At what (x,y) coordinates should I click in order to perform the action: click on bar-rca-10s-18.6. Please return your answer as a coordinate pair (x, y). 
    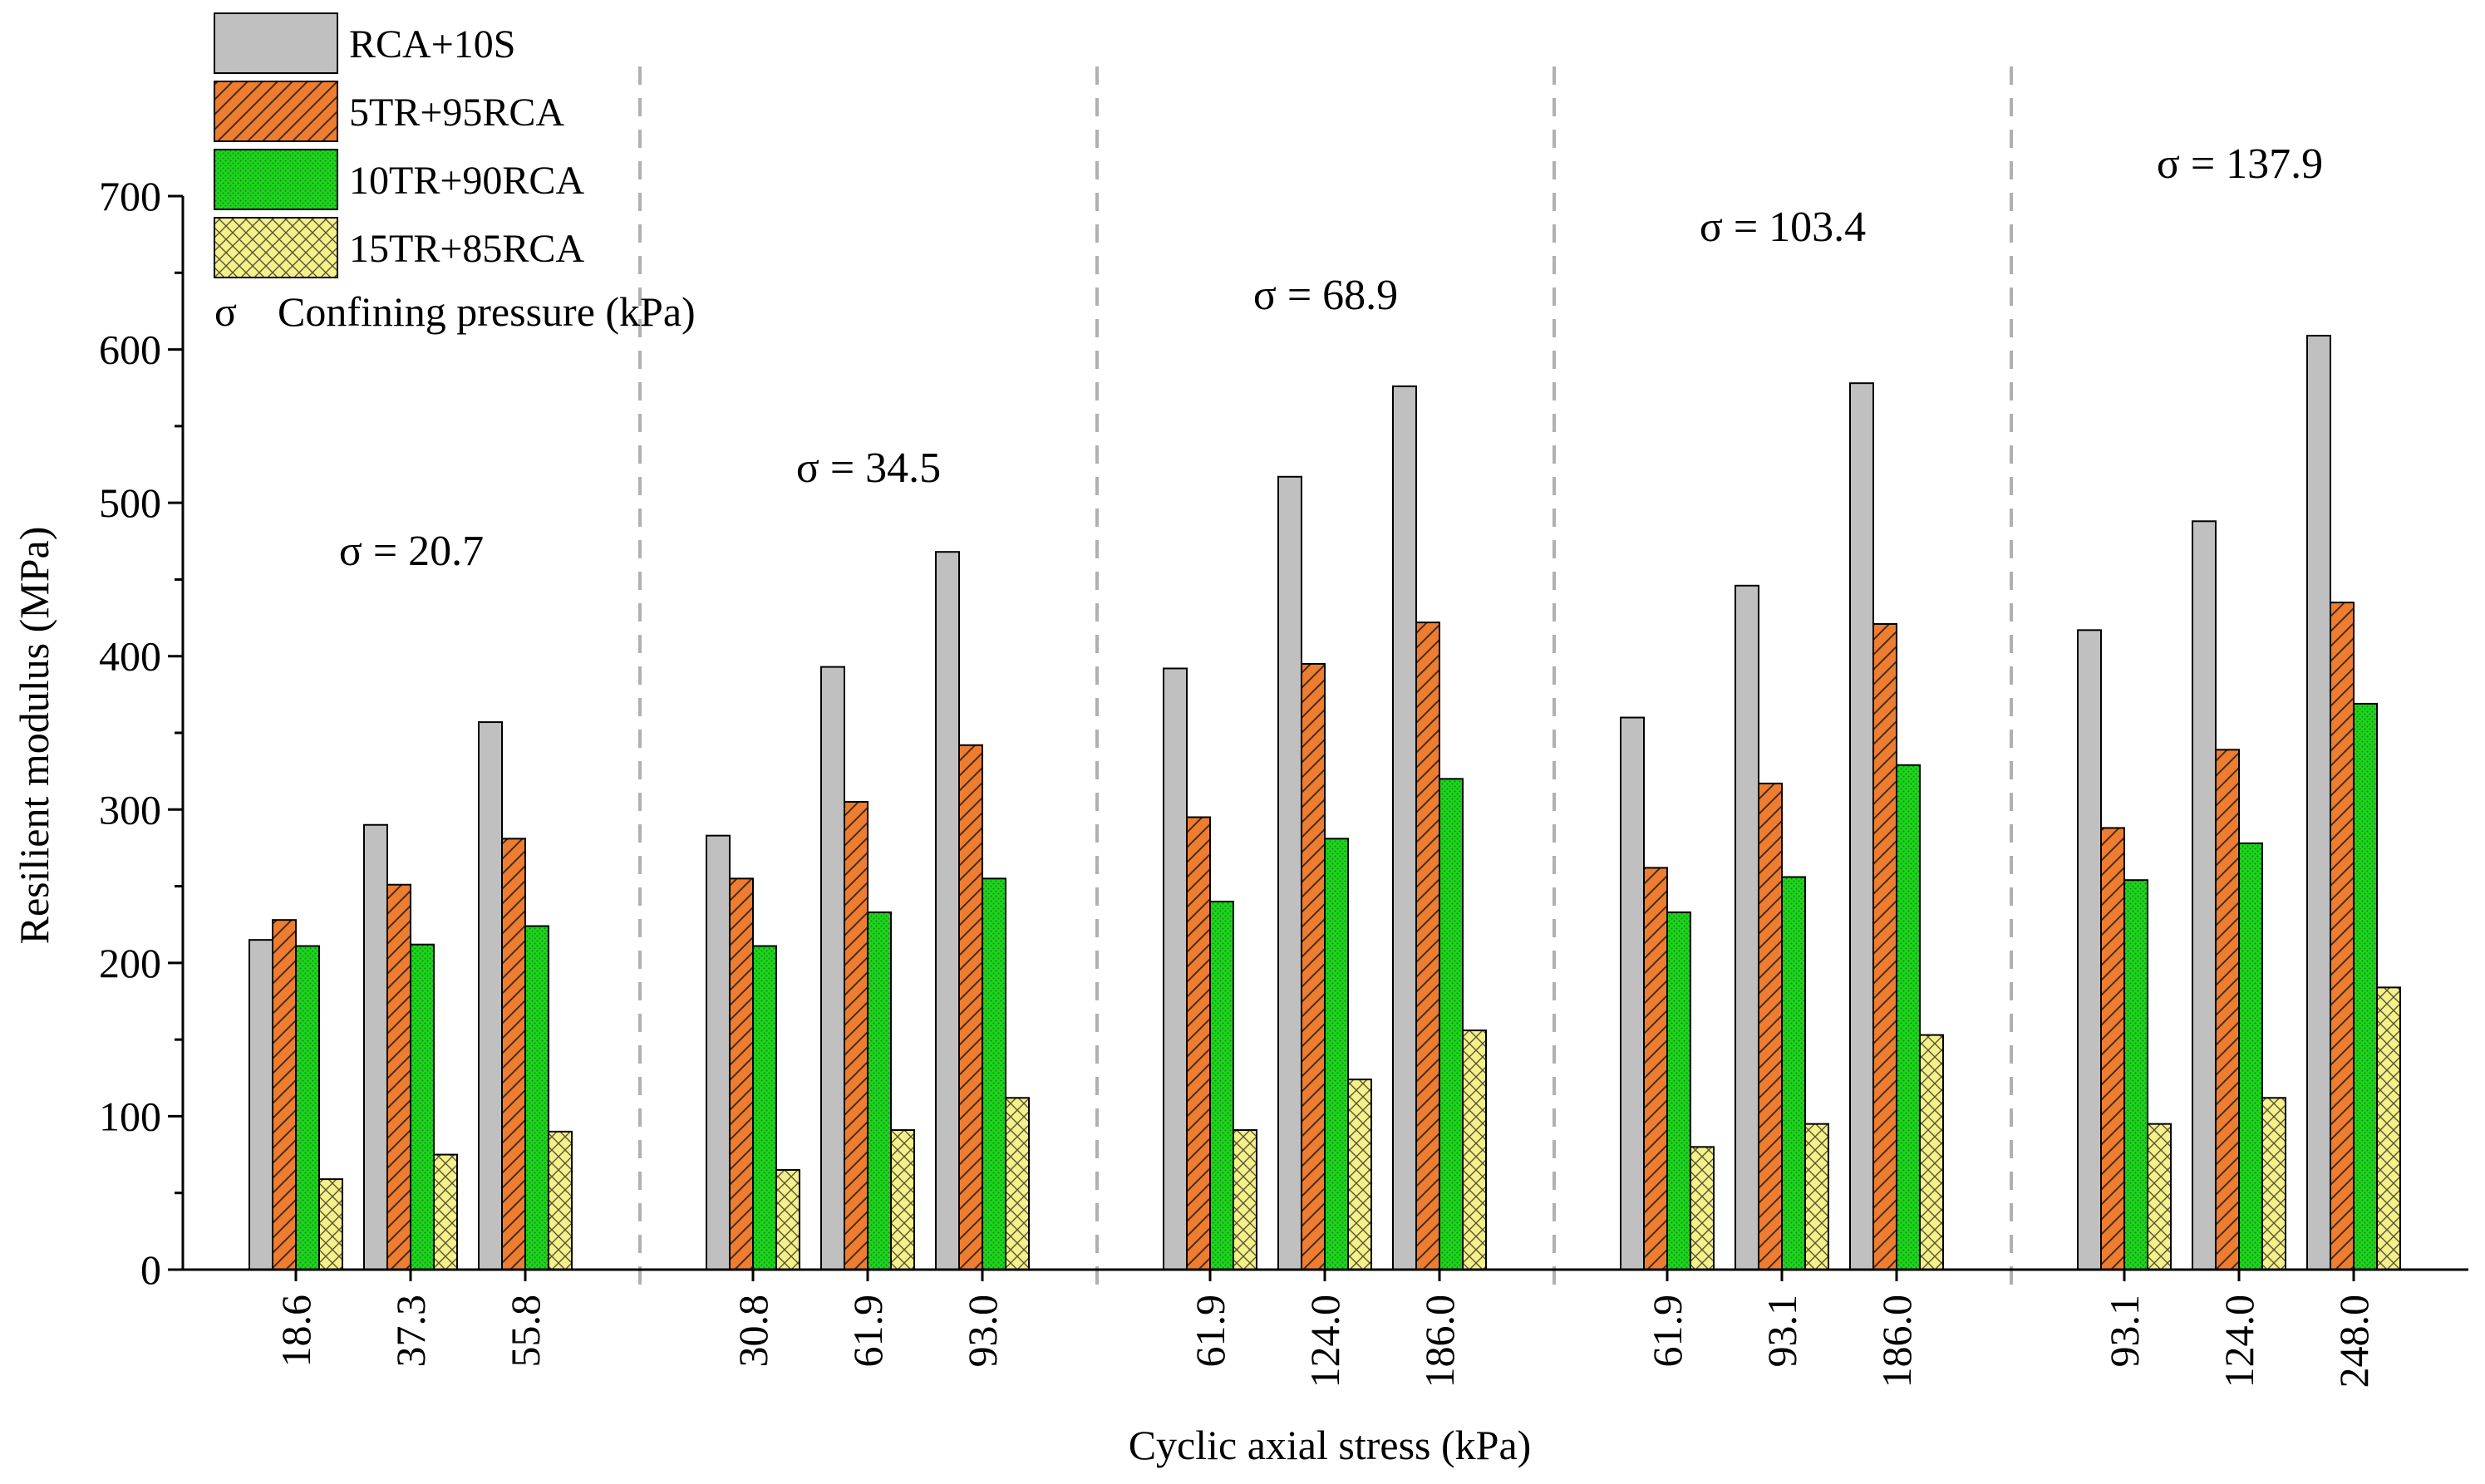
    Looking at the image, I should click on (261, 1104).